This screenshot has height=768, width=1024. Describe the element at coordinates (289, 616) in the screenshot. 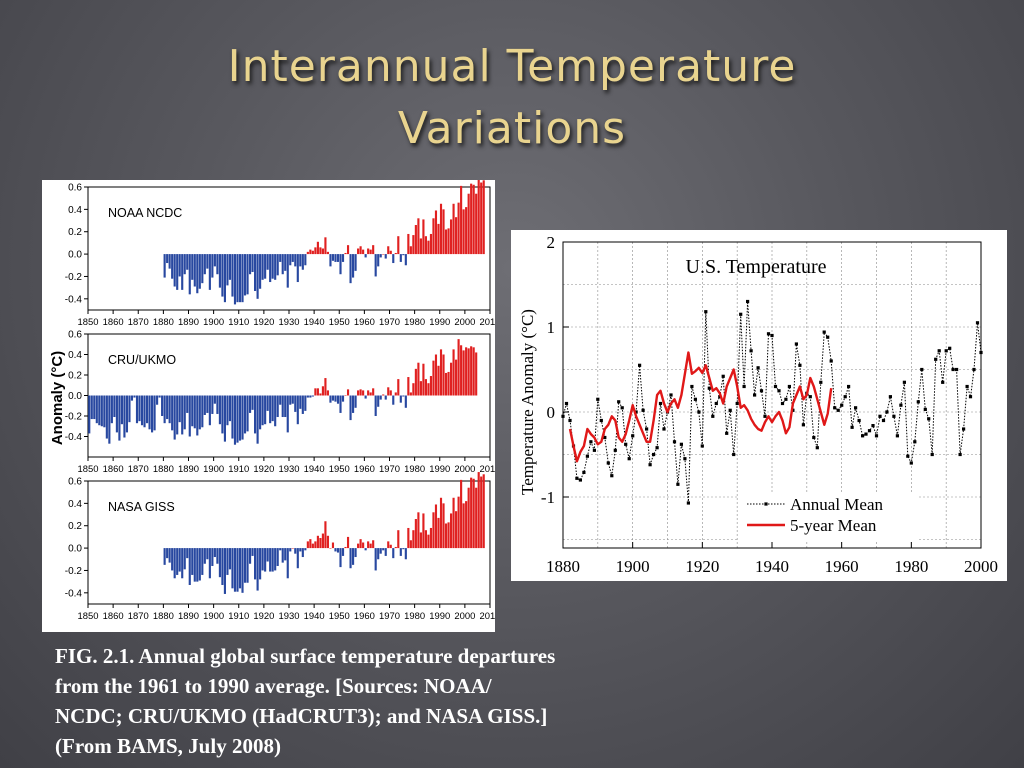

I see `x-tick-label: 1930` at that location.